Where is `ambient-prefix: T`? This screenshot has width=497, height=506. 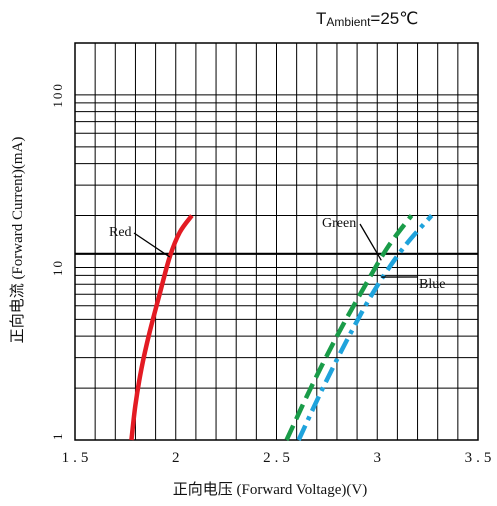 ambient-prefix: T is located at coordinates (321, 18).